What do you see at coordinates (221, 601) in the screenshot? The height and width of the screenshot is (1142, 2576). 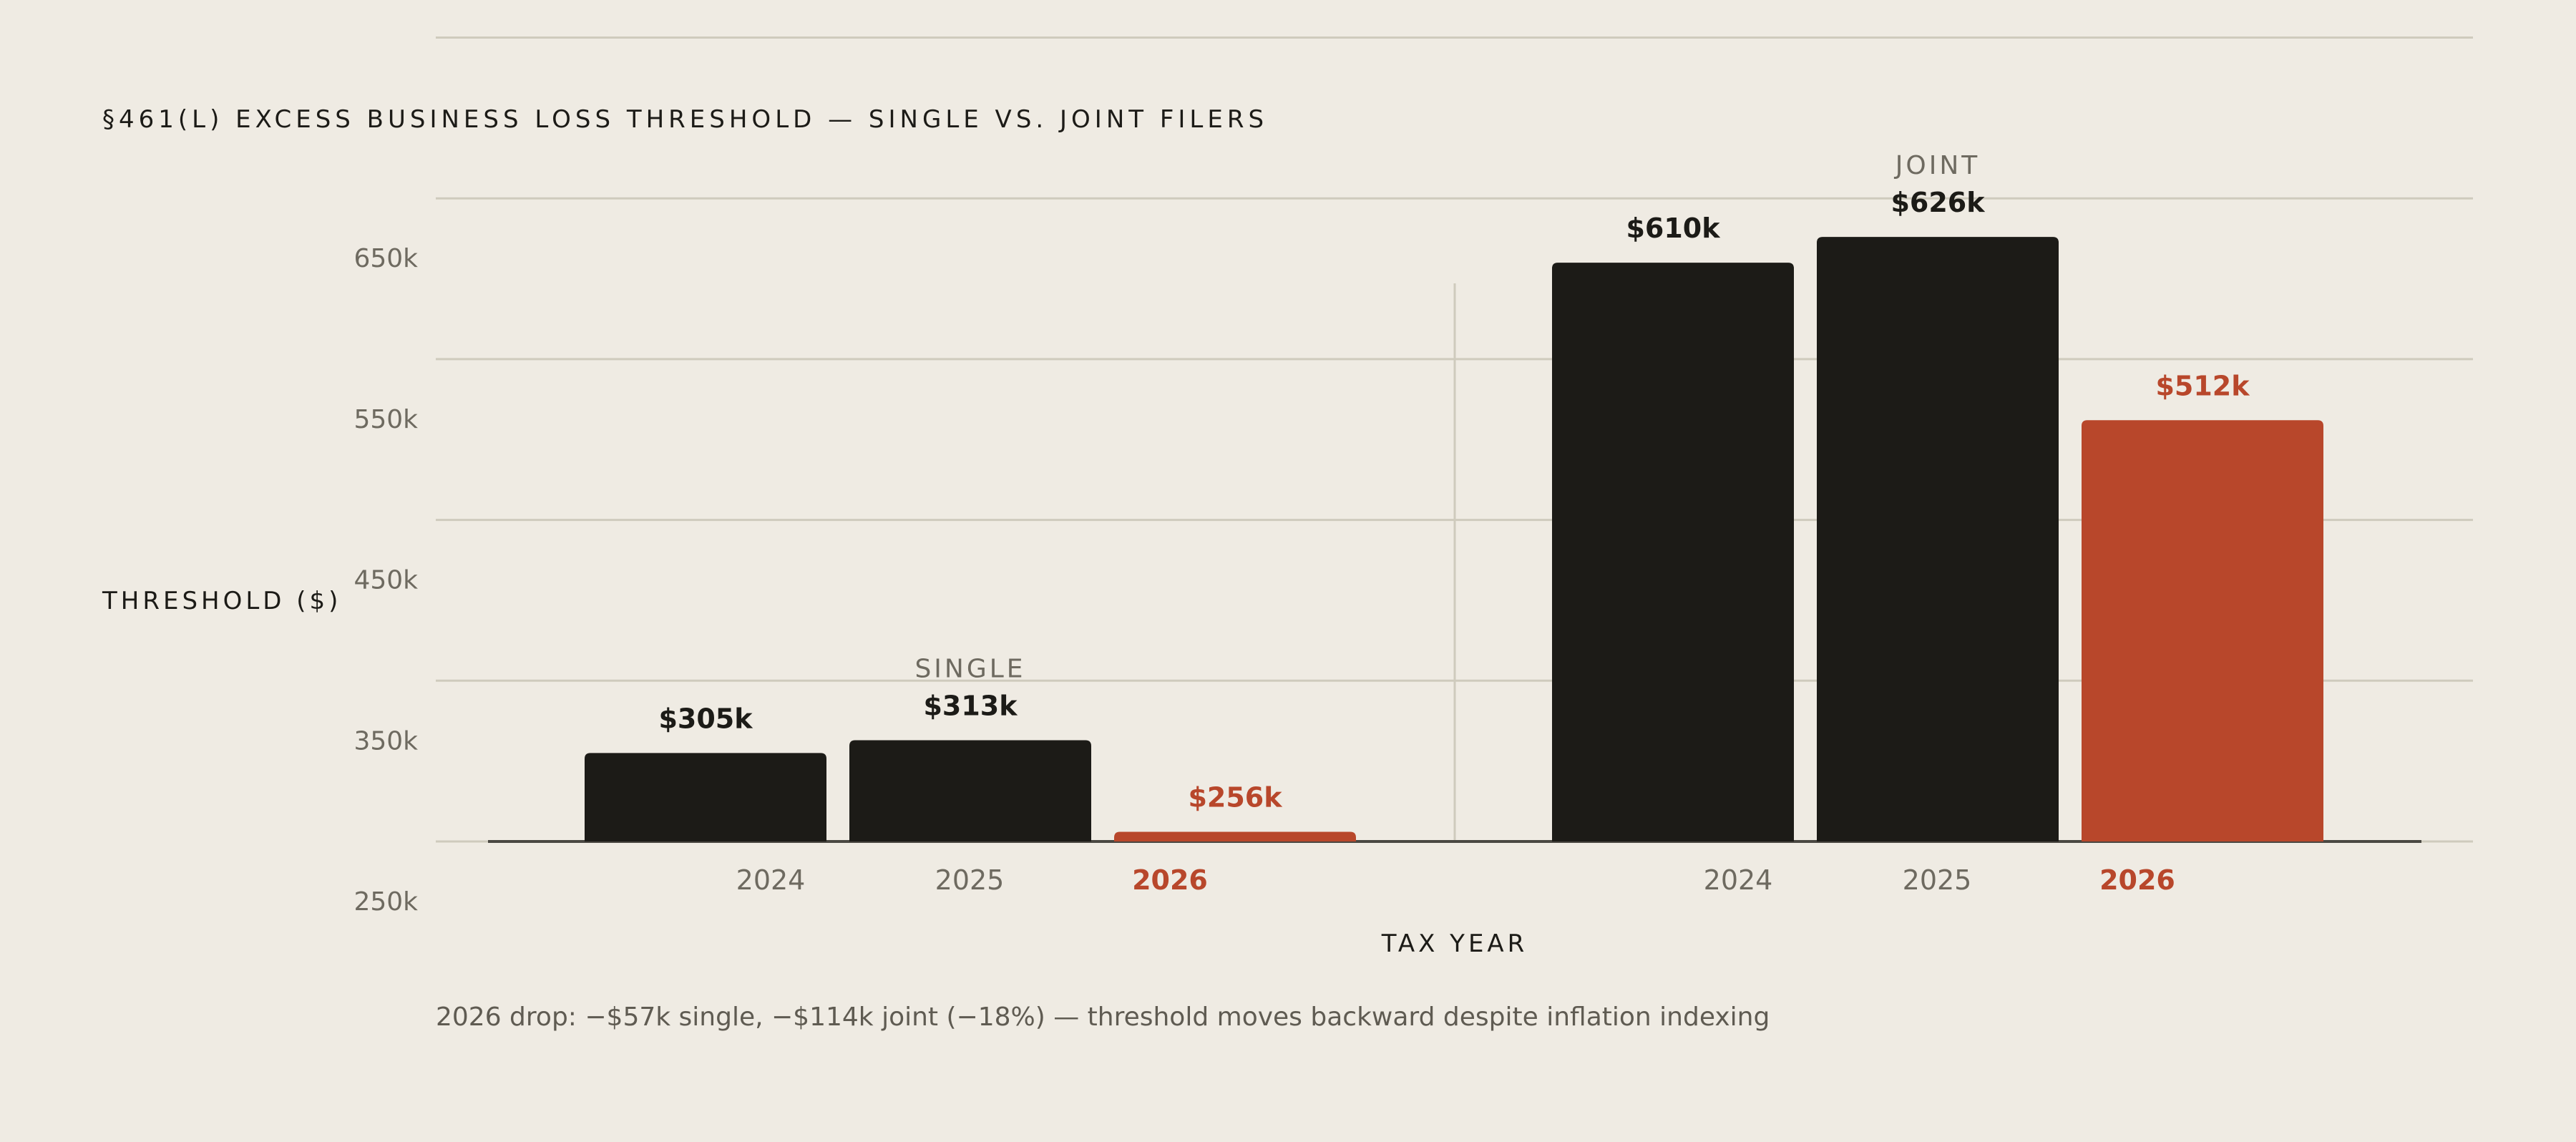 I see `y-axis-label: THRESHOLD ($)` at bounding box center [221, 601].